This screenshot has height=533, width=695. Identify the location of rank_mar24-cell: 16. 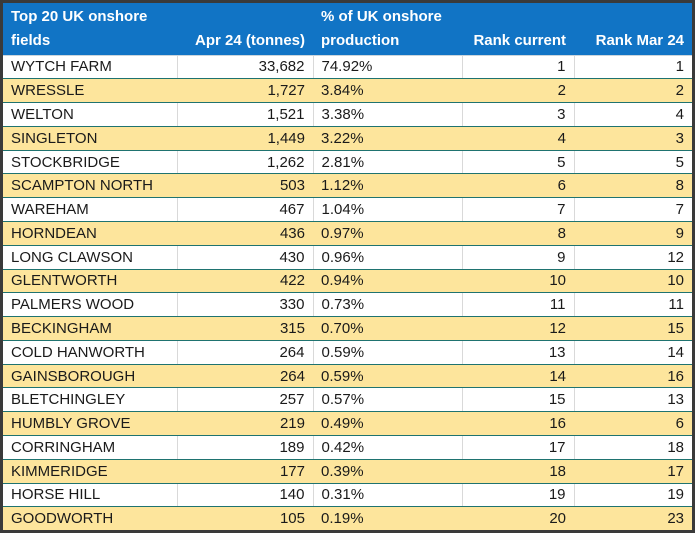
(633, 376).